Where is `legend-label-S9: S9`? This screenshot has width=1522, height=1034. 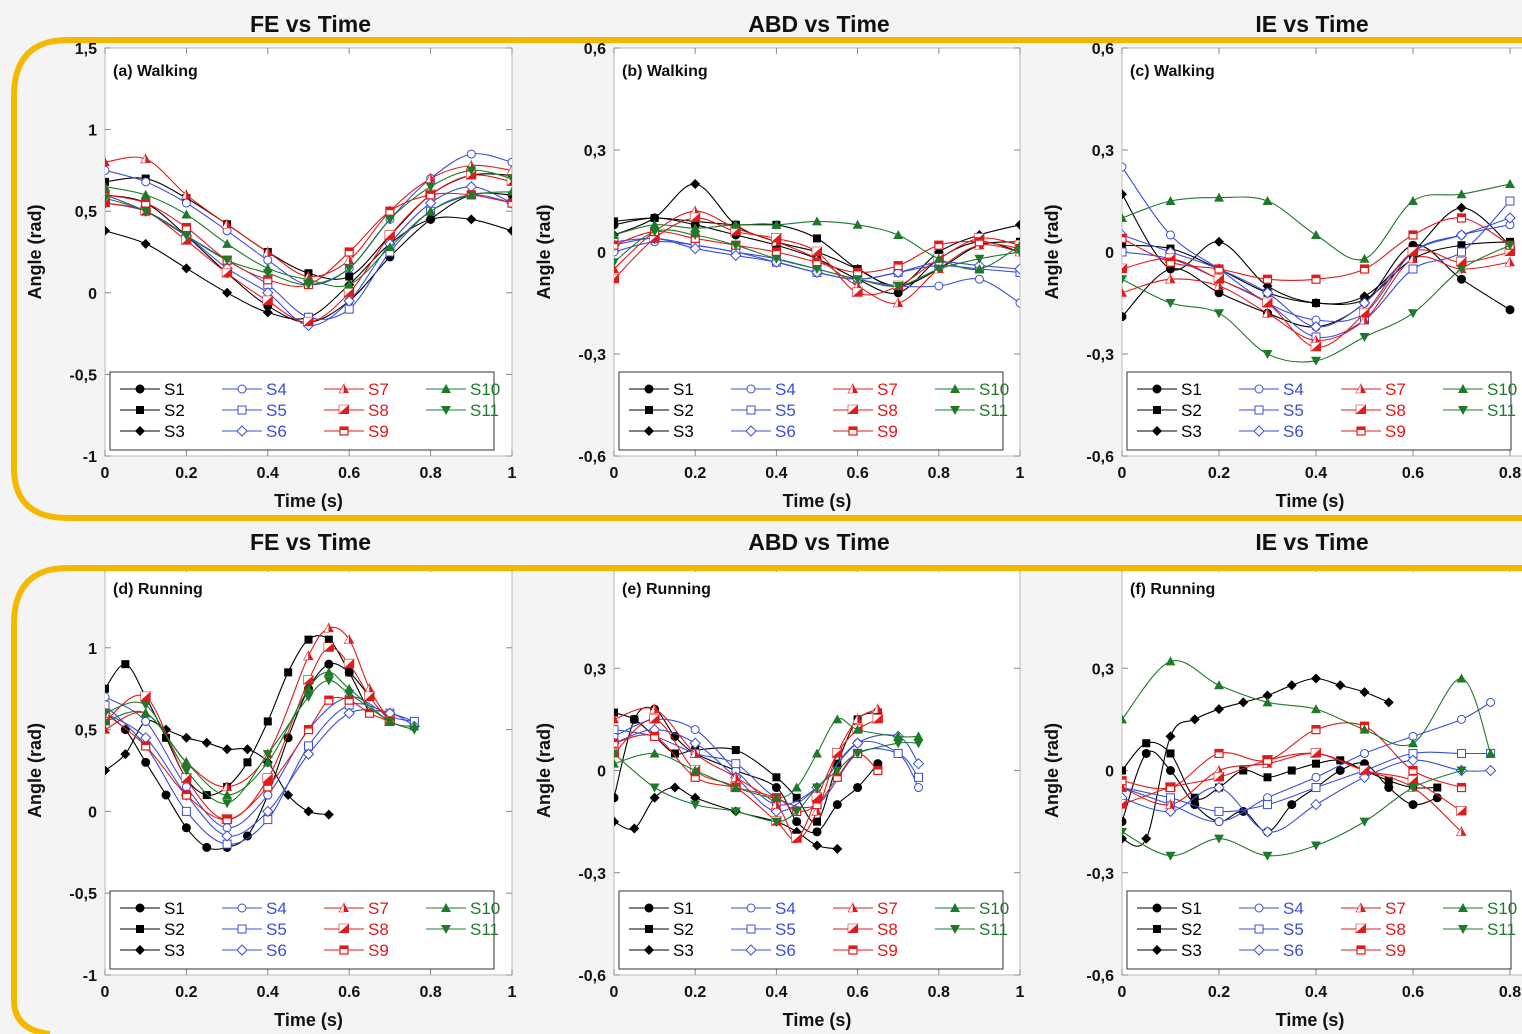
legend-label-S9: S9 is located at coordinates (378, 950).